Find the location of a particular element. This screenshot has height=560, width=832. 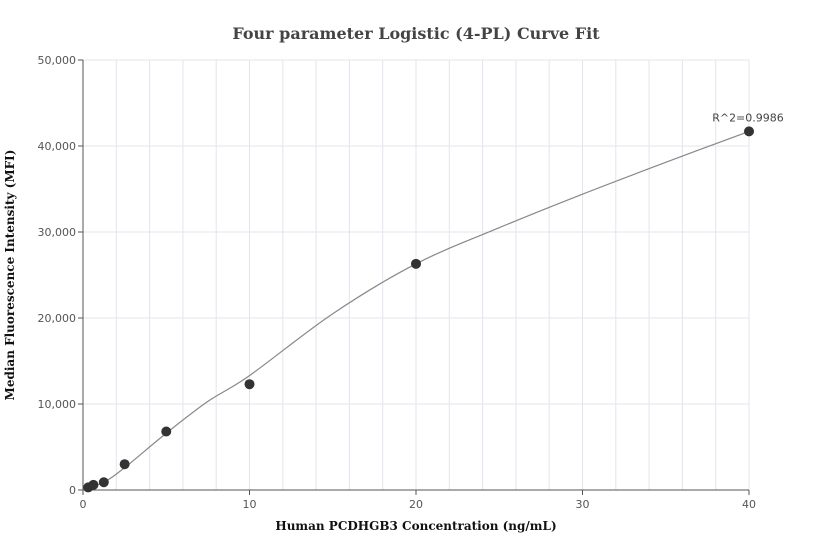

chart-title: Four parameter Logistic (4-PL) Curve Fit is located at coordinates (416, 33).